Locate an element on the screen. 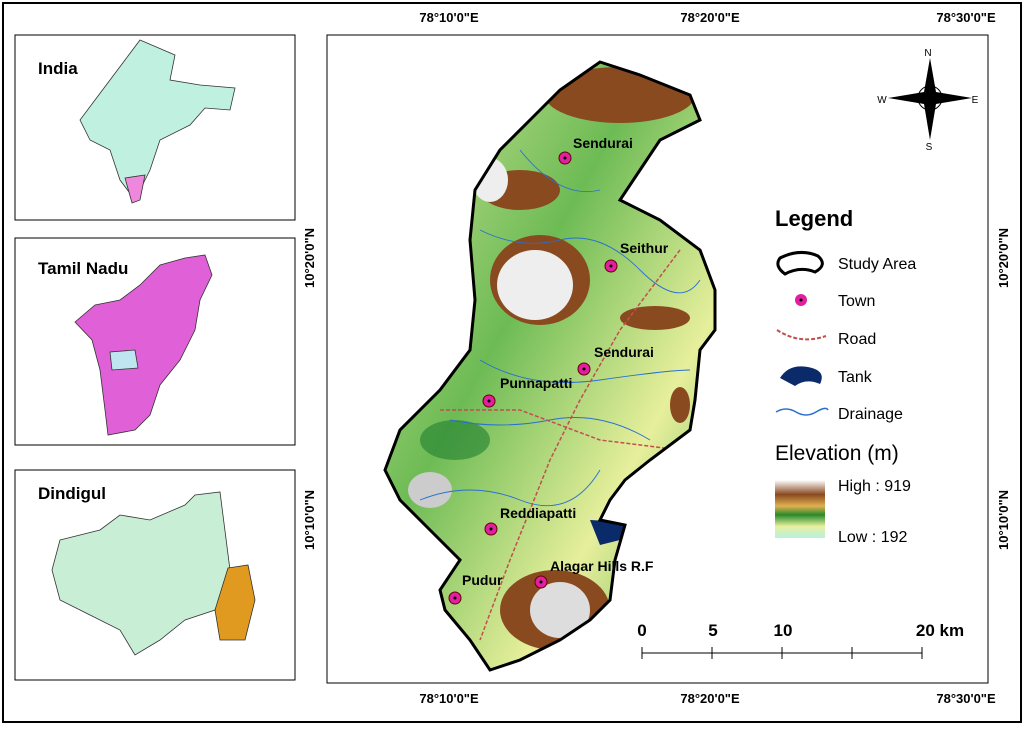 The height and width of the screenshot is (730, 1024). compass-w: W is located at coordinates (882, 100).